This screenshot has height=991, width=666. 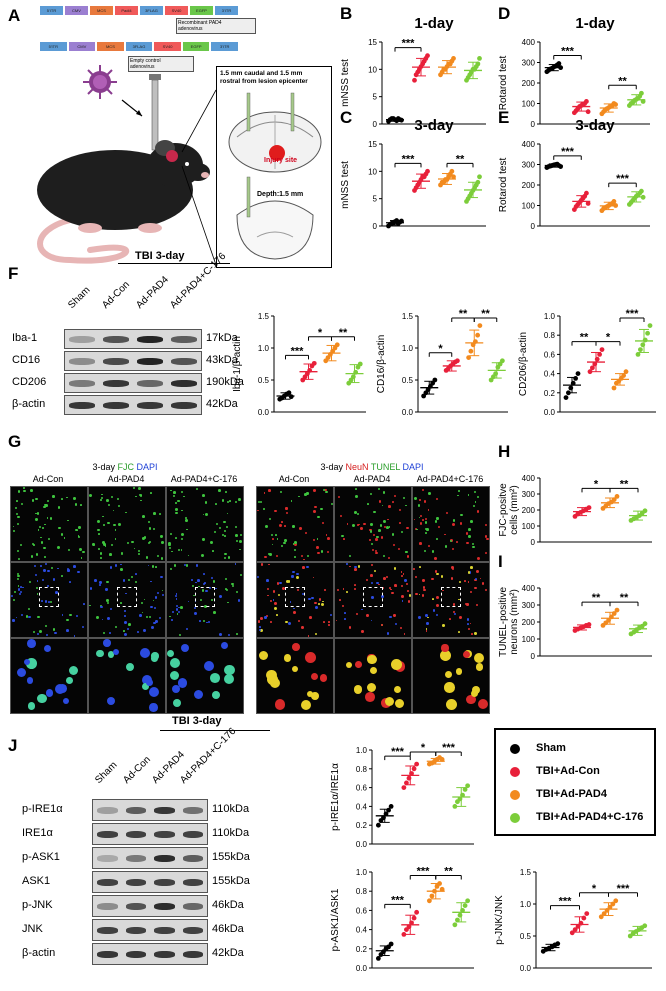 What do you see at coordinates (176, 10) in the screenshot?
I see `vector-element: SV40` at bounding box center [176, 10].